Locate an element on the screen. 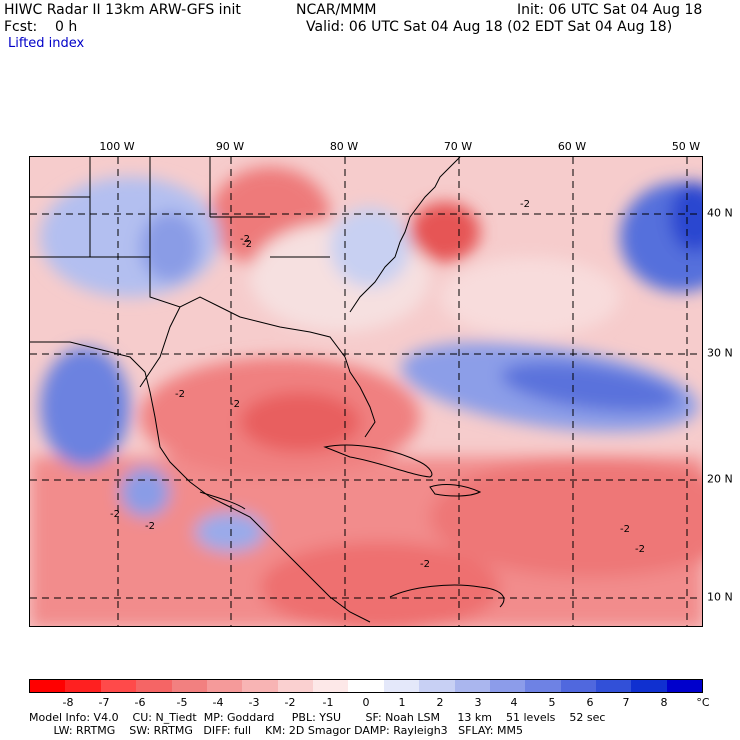  lon-label-100w: 100 W is located at coordinates (117, 146).